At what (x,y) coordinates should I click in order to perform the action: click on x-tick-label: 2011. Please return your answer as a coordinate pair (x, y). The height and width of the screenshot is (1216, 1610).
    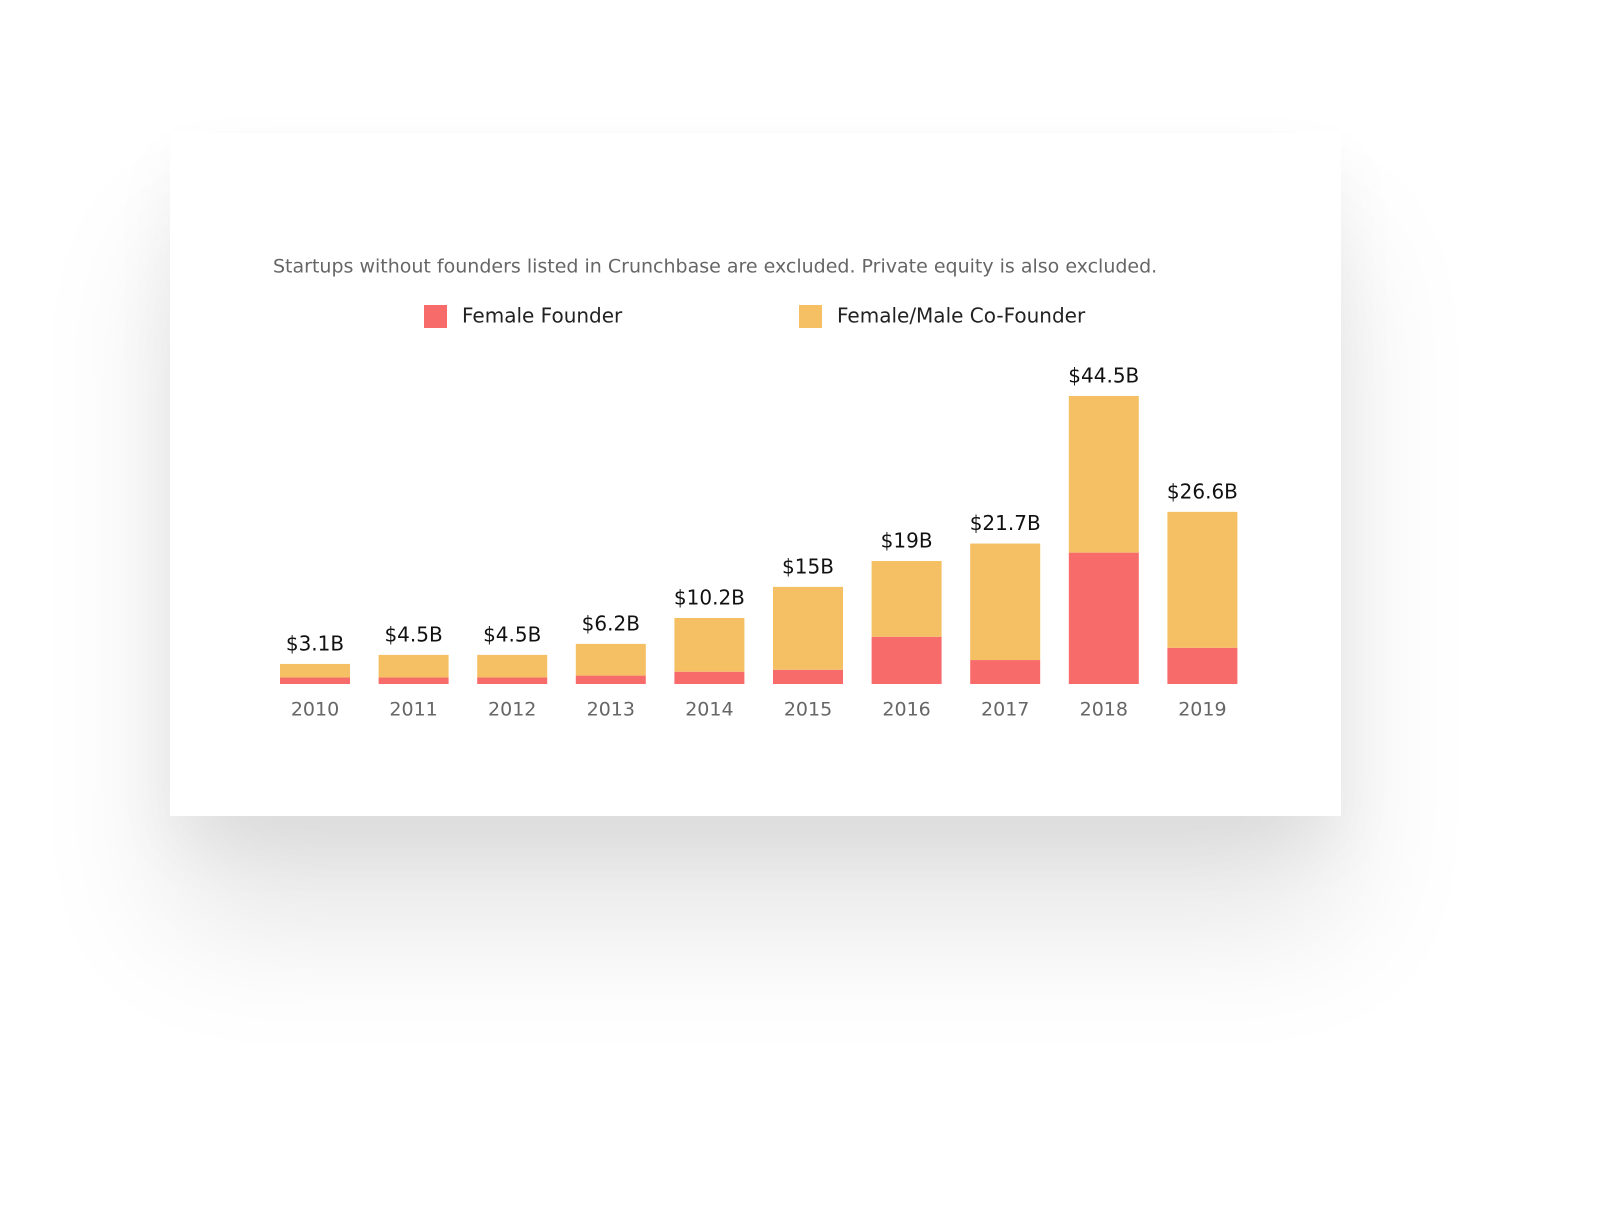
    Looking at the image, I should click on (413, 710).